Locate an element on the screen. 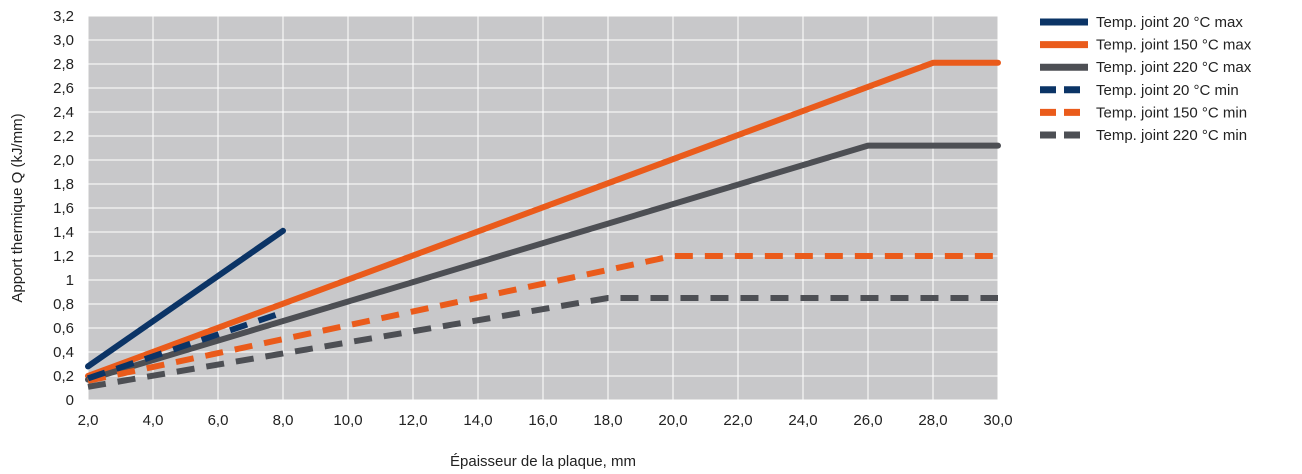  y-tick-label: 3,0 is located at coordinates (63, 40).